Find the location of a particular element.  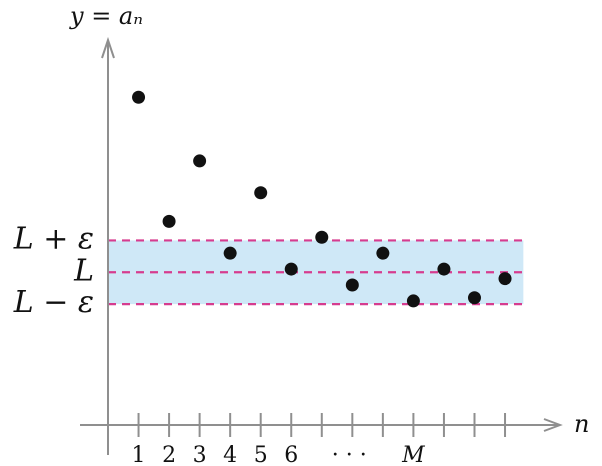

x-axis-arrow is located at coordinates (553, 425).